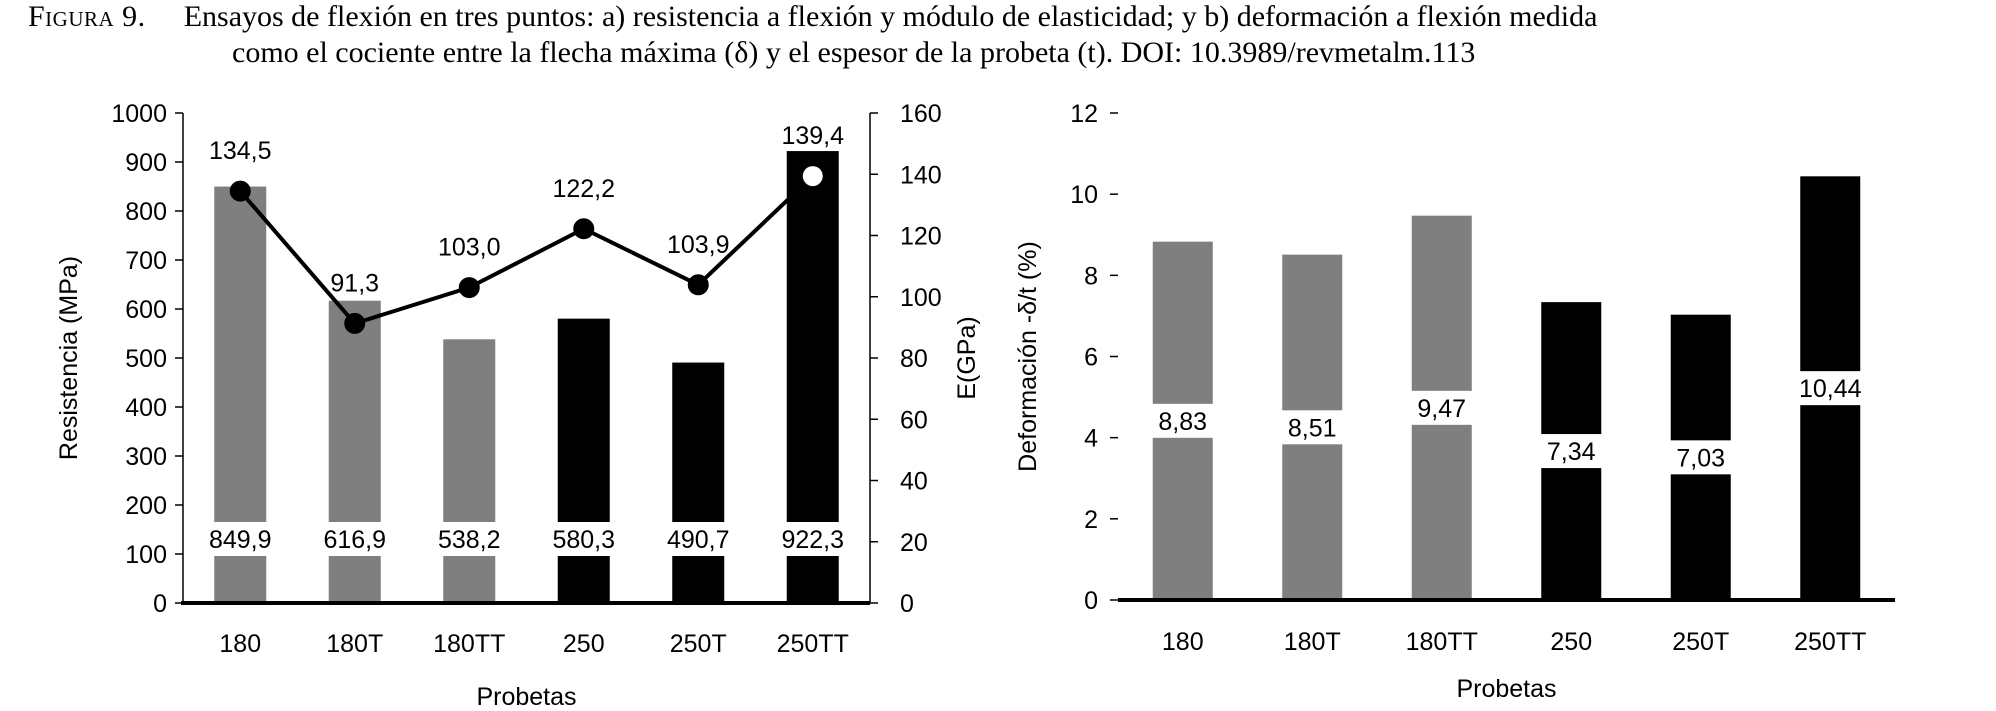  Describe the element at coordinates (914, 543) in the screenshot. I see `right-tick-label: 20` at that location.